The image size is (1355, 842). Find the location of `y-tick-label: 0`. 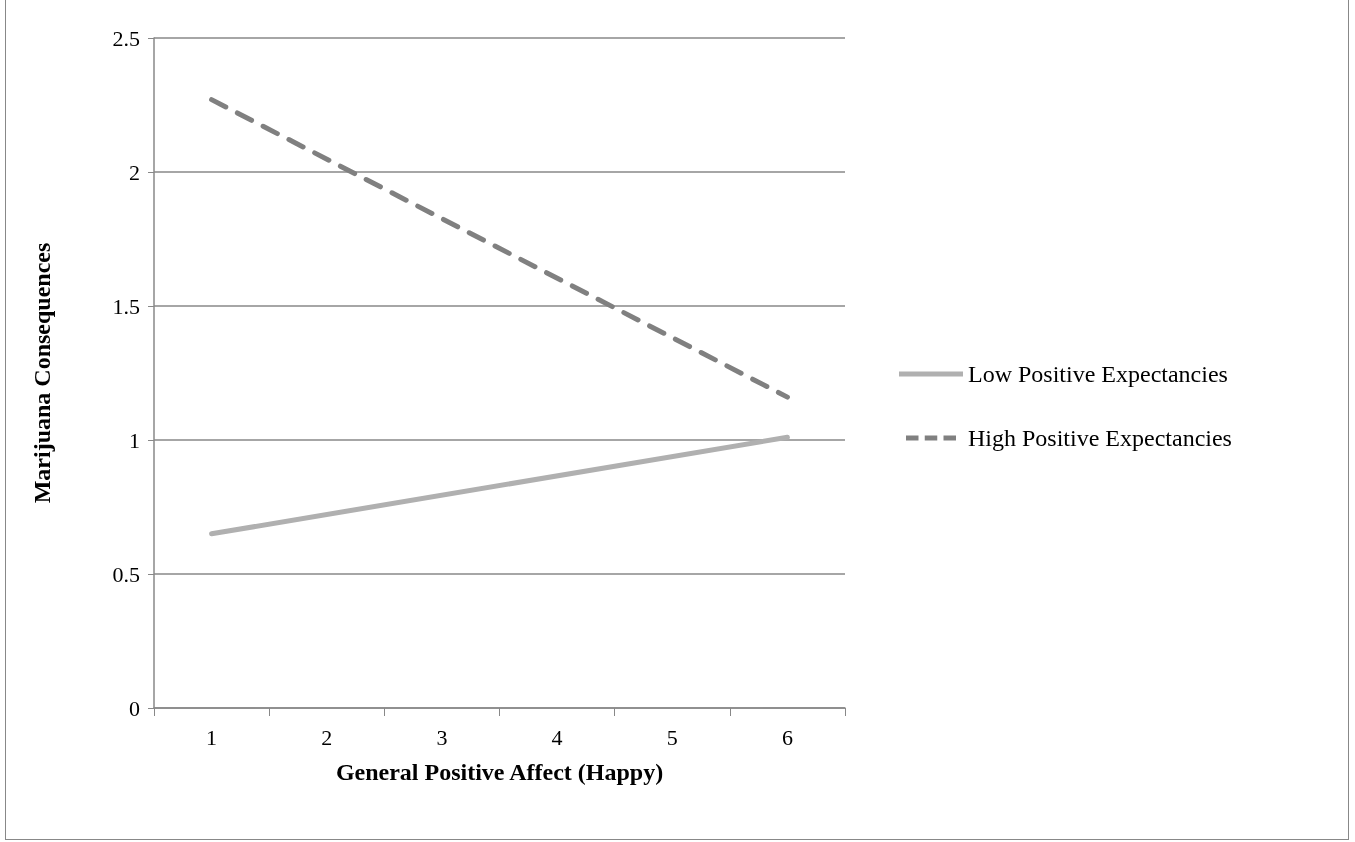

y-tick-label: 0 is located at coordinates (134, 708).